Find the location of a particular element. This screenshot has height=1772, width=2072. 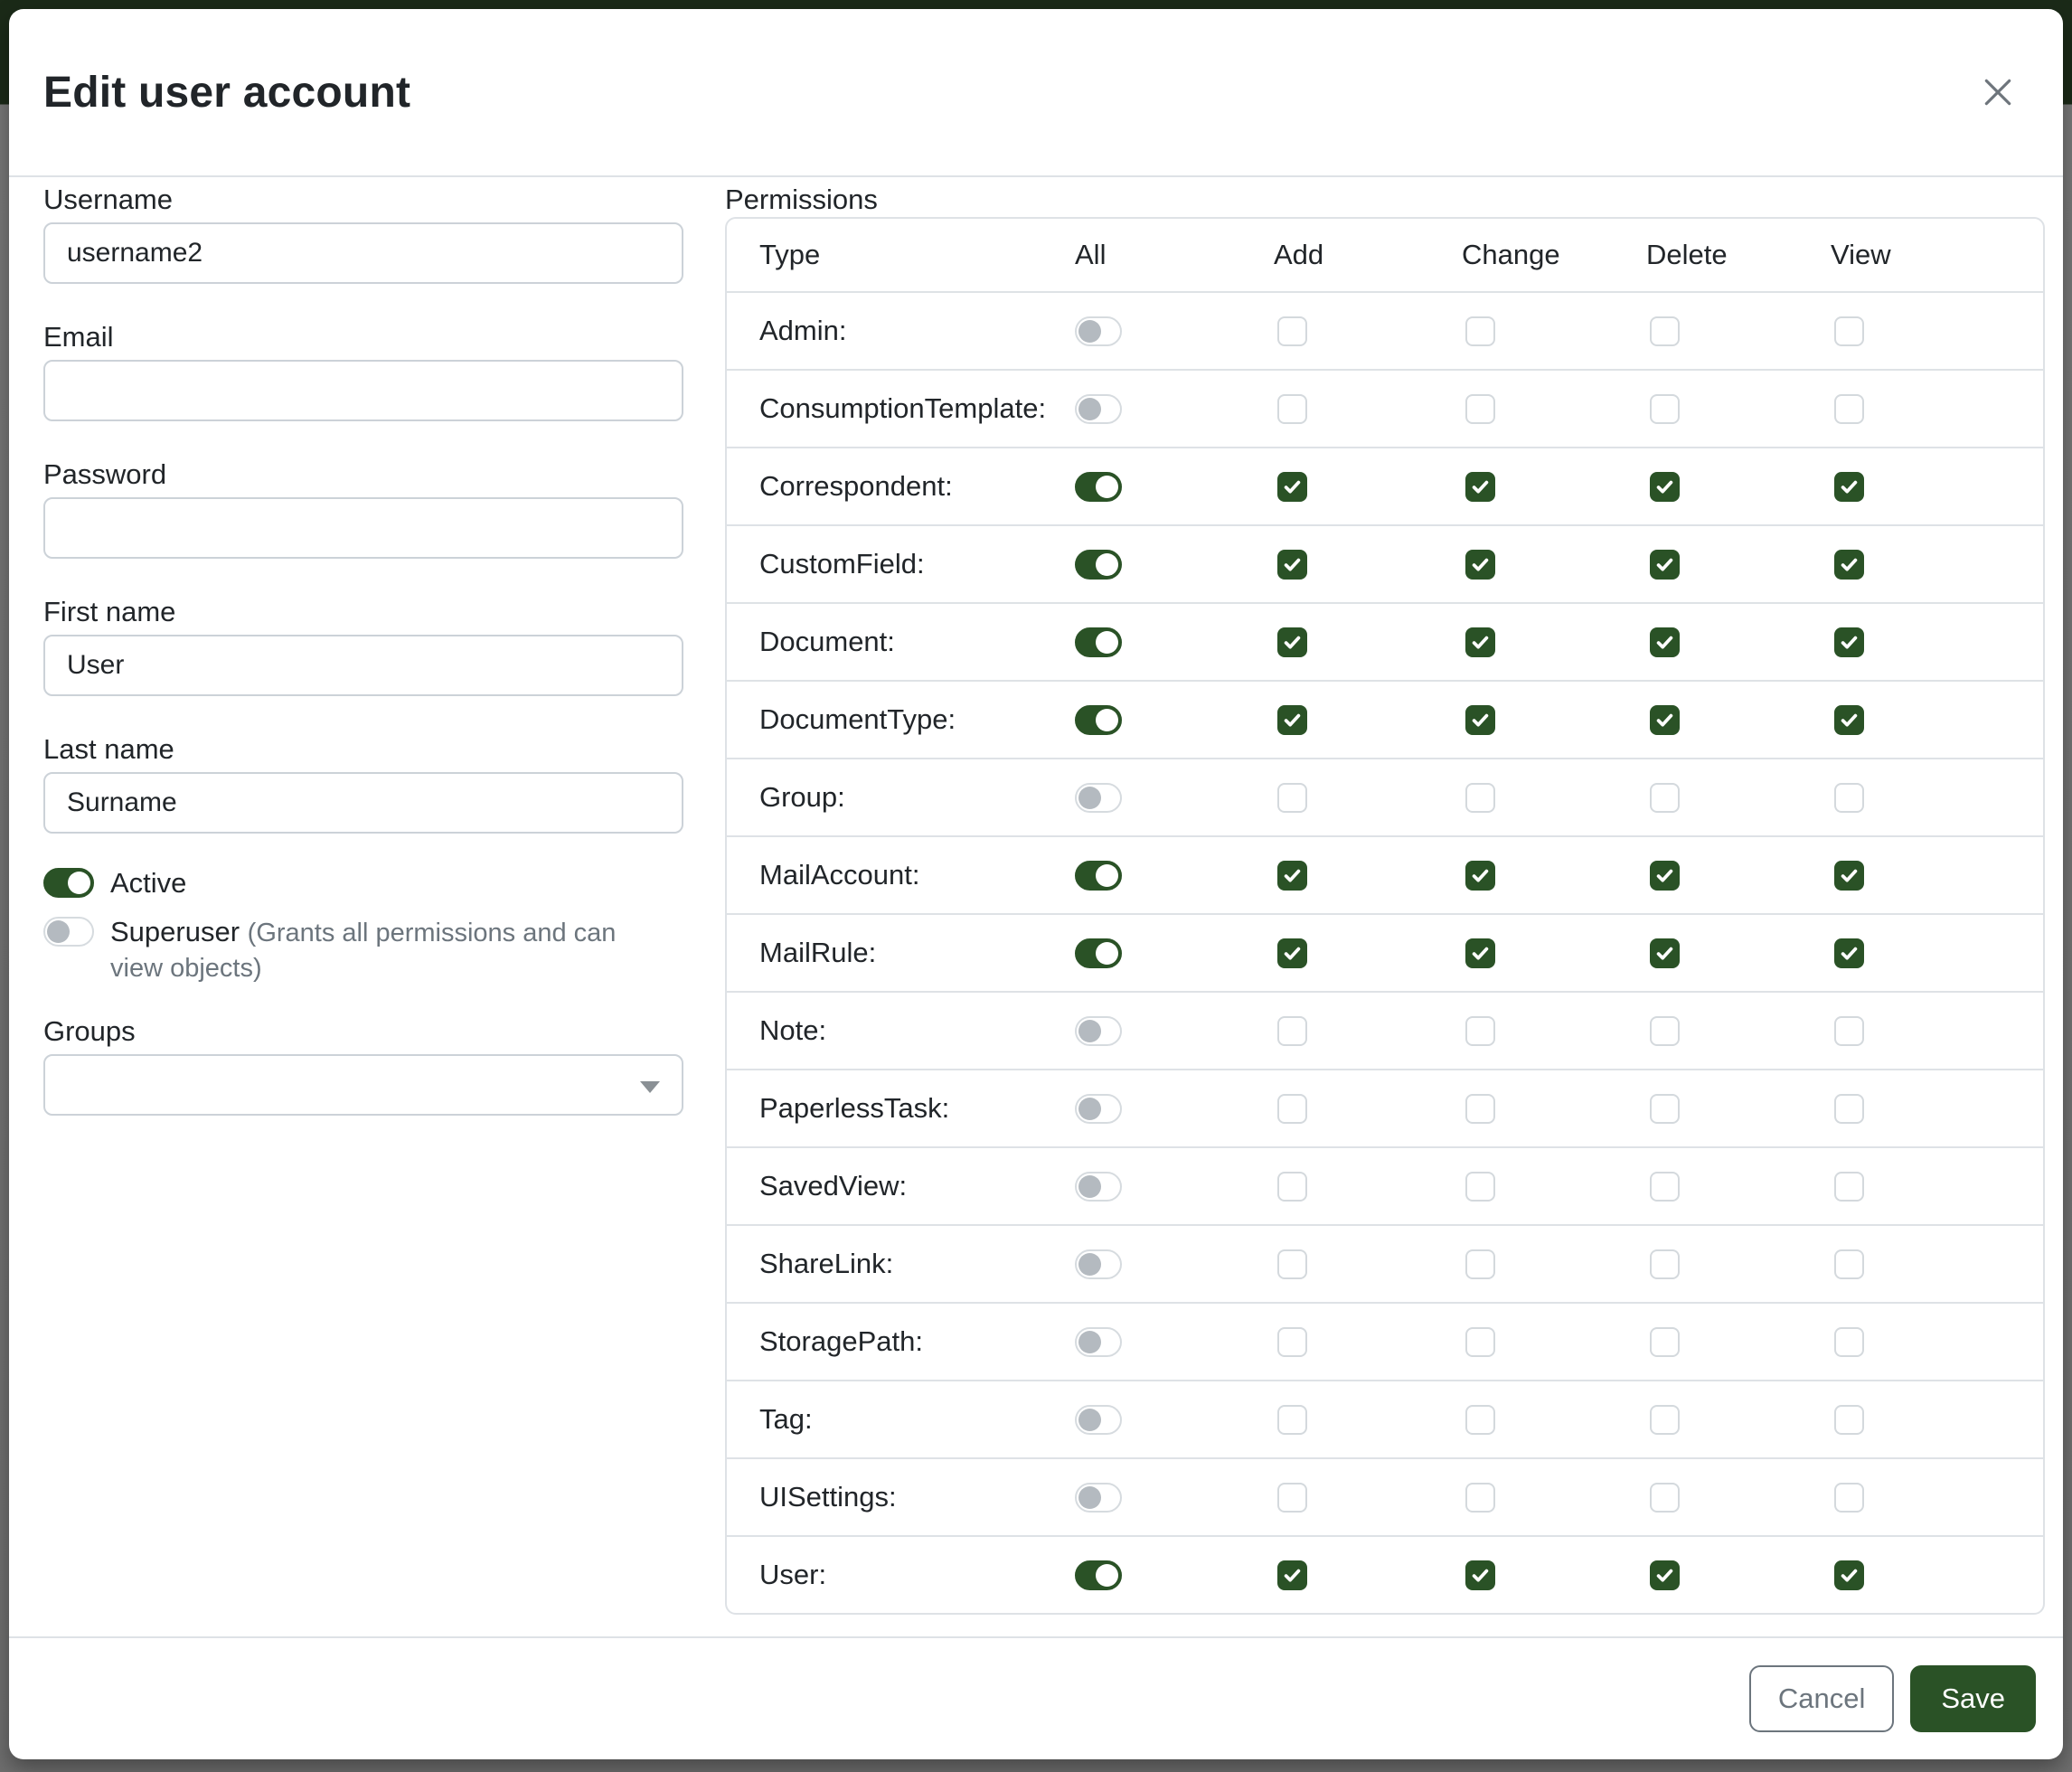

password-field is located at coordinates (363, 528).